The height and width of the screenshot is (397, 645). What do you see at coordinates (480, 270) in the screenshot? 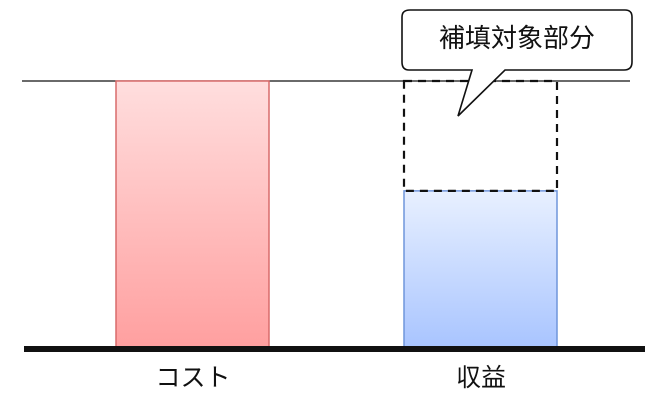
I see `revenue-bar` at bounding box center [480, 270].